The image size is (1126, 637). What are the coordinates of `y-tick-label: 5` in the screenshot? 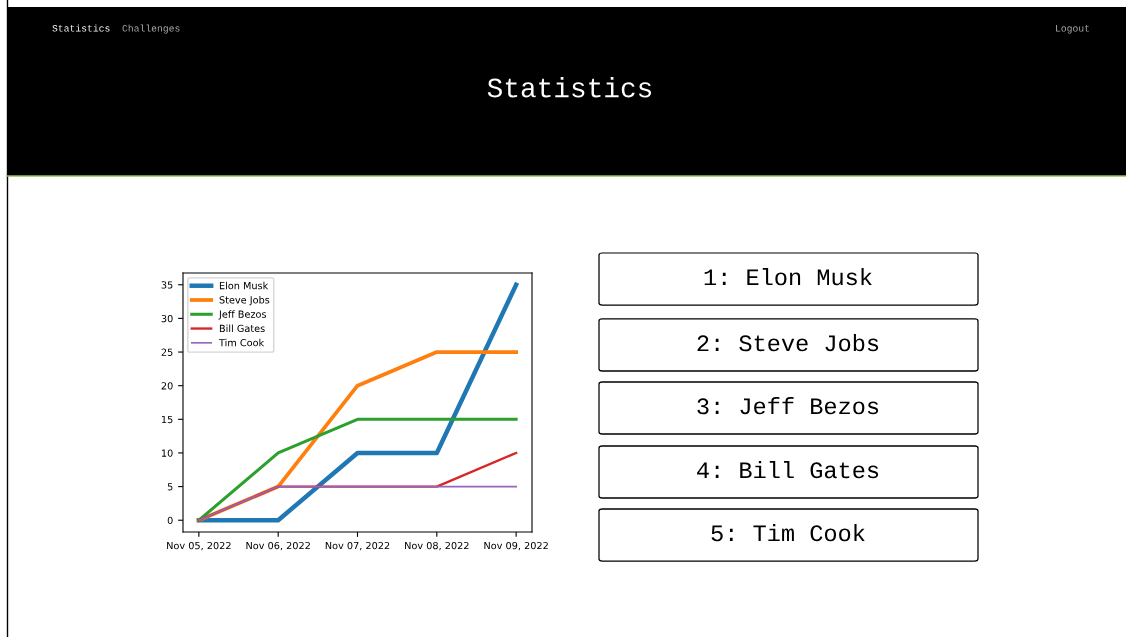 It's located at (170, 487).